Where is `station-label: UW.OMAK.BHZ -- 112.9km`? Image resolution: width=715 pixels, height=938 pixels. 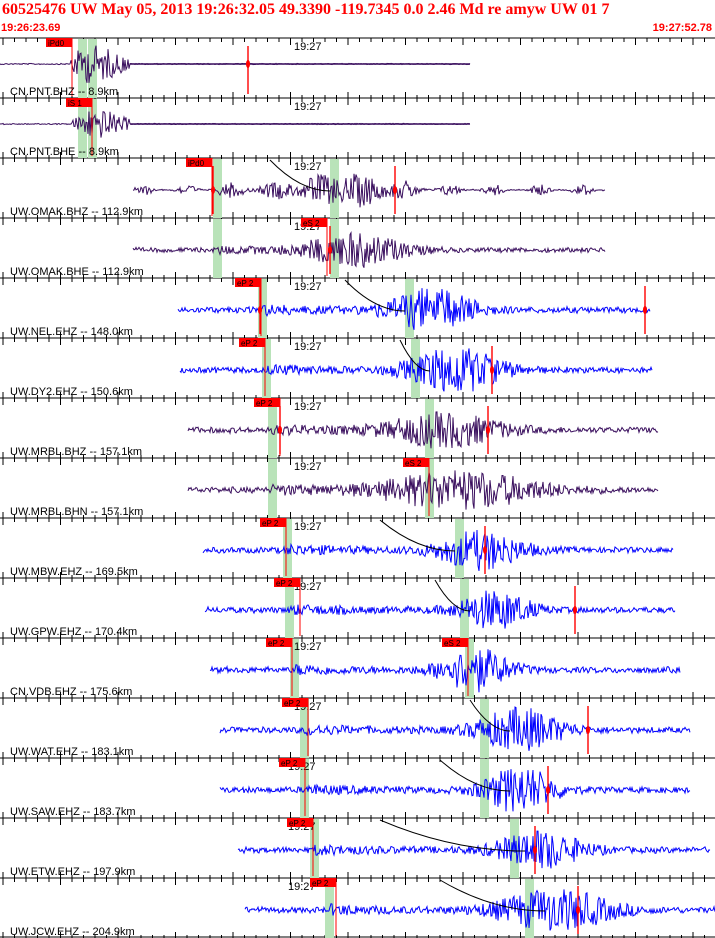
station-label: UW.OMAK.BHZ -- 112.9km is located at coordinates (76, 212).